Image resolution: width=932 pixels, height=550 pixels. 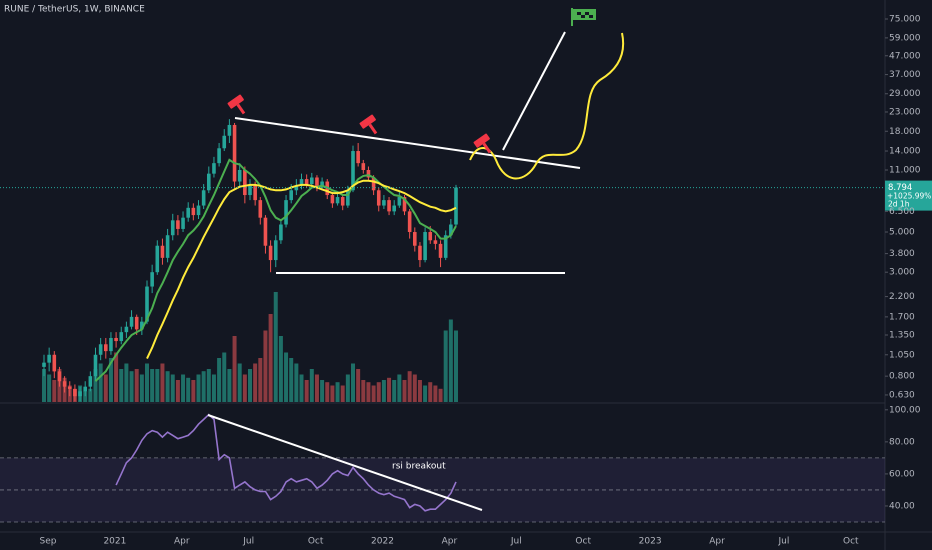 I want to click on y-tick-label: 100.00, so click(x=905, y=410).